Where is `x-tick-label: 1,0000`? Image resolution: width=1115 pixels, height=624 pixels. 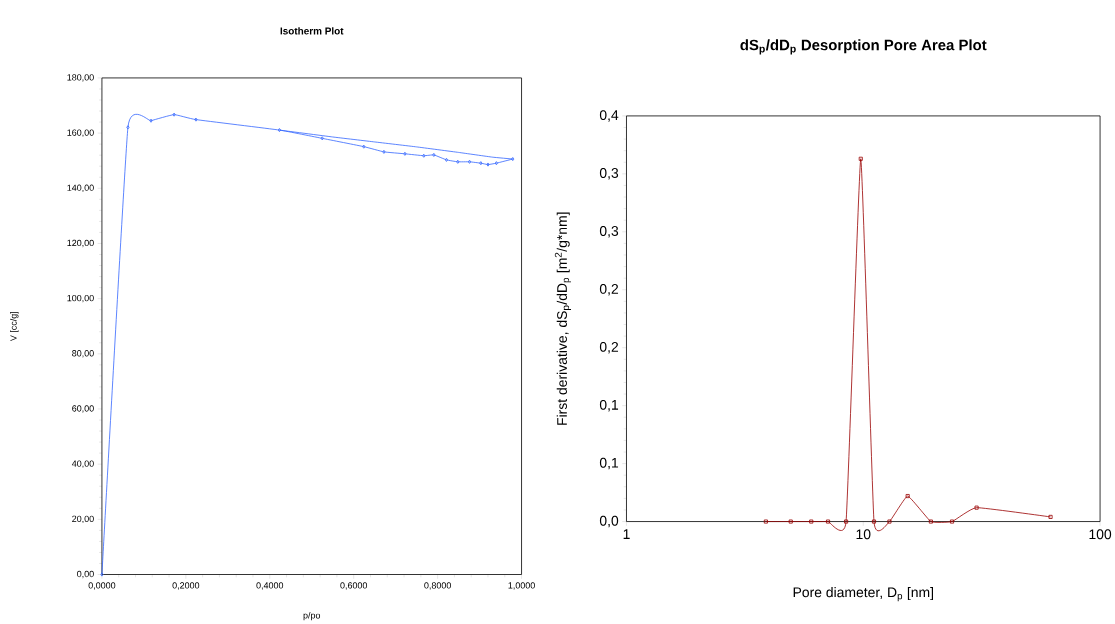 x-tick-label: 1,0000 is located at coordinates (521, 586).